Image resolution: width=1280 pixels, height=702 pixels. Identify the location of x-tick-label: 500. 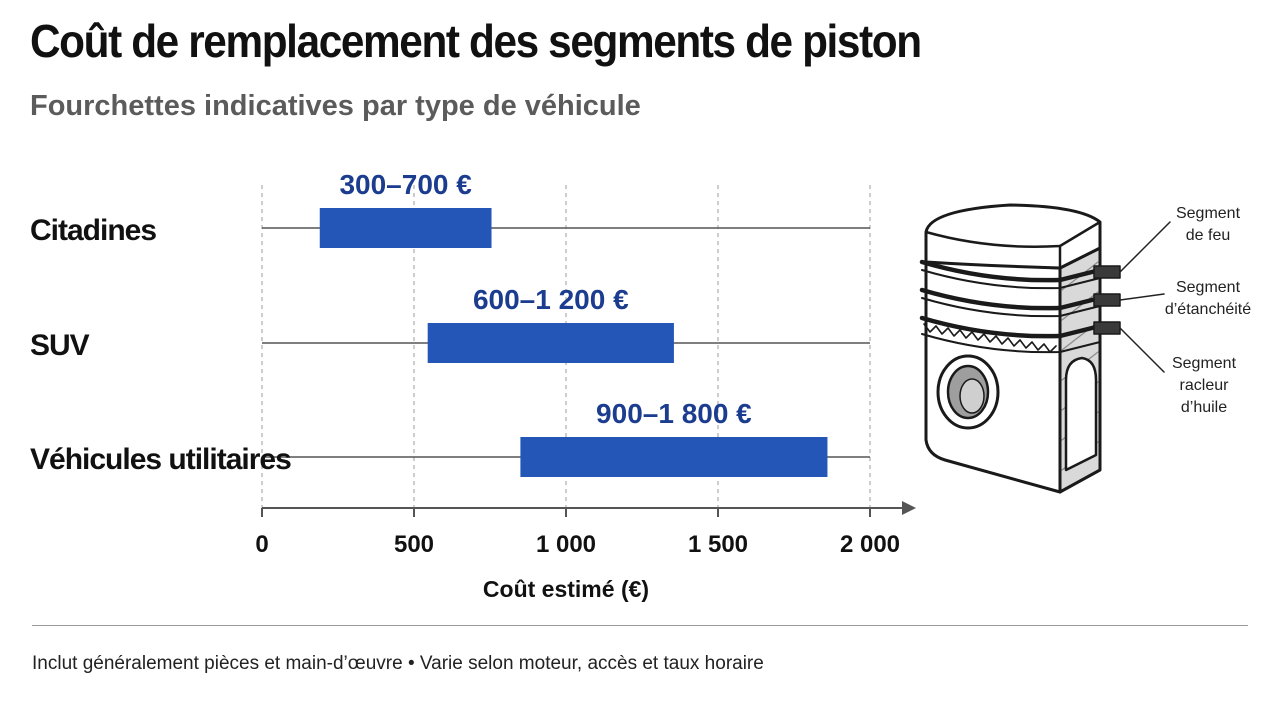
(414, 544).